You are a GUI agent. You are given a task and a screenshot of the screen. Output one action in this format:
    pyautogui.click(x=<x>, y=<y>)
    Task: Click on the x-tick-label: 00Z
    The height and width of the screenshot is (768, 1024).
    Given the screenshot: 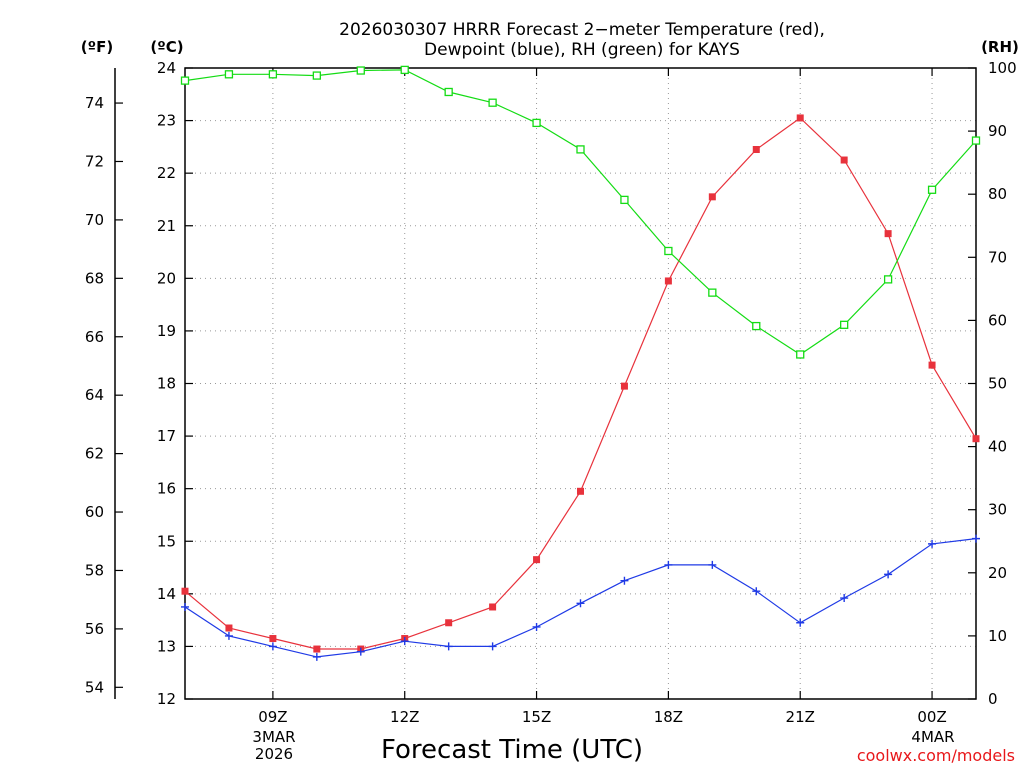 What is the action you would take?
    pyautogui.click(x=931, y=717)
    